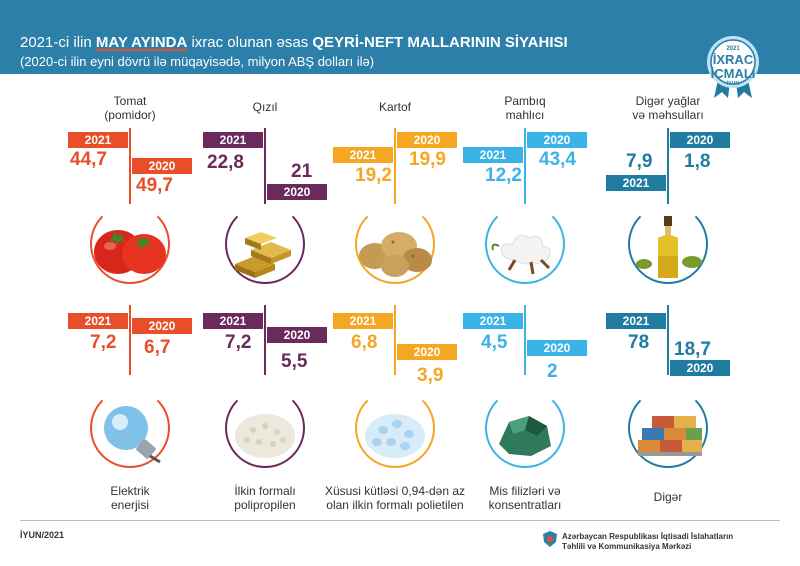 Image resolution: width=800 pixels, height=566 pixels. I want to click on product-label-line1: Xüsusi kütləsi 0,94-dən az, so click(395, 491).